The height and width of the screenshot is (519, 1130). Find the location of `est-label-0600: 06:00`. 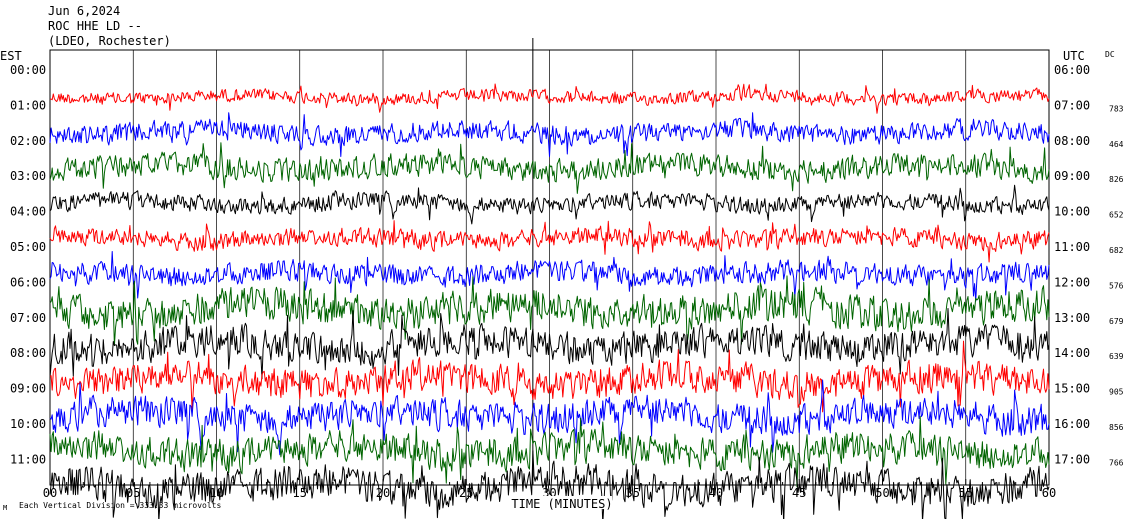

est-label-0600: 06:00 is located at coordinates (28, 282).